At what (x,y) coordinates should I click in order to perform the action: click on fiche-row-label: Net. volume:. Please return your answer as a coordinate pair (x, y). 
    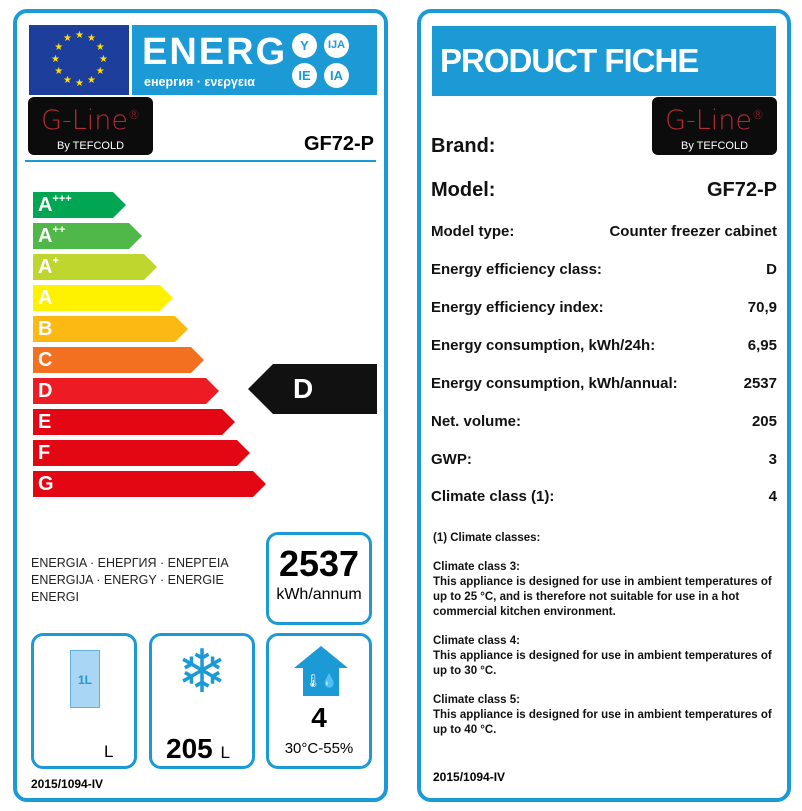
    Looking at the image, I should click on (476, 421).